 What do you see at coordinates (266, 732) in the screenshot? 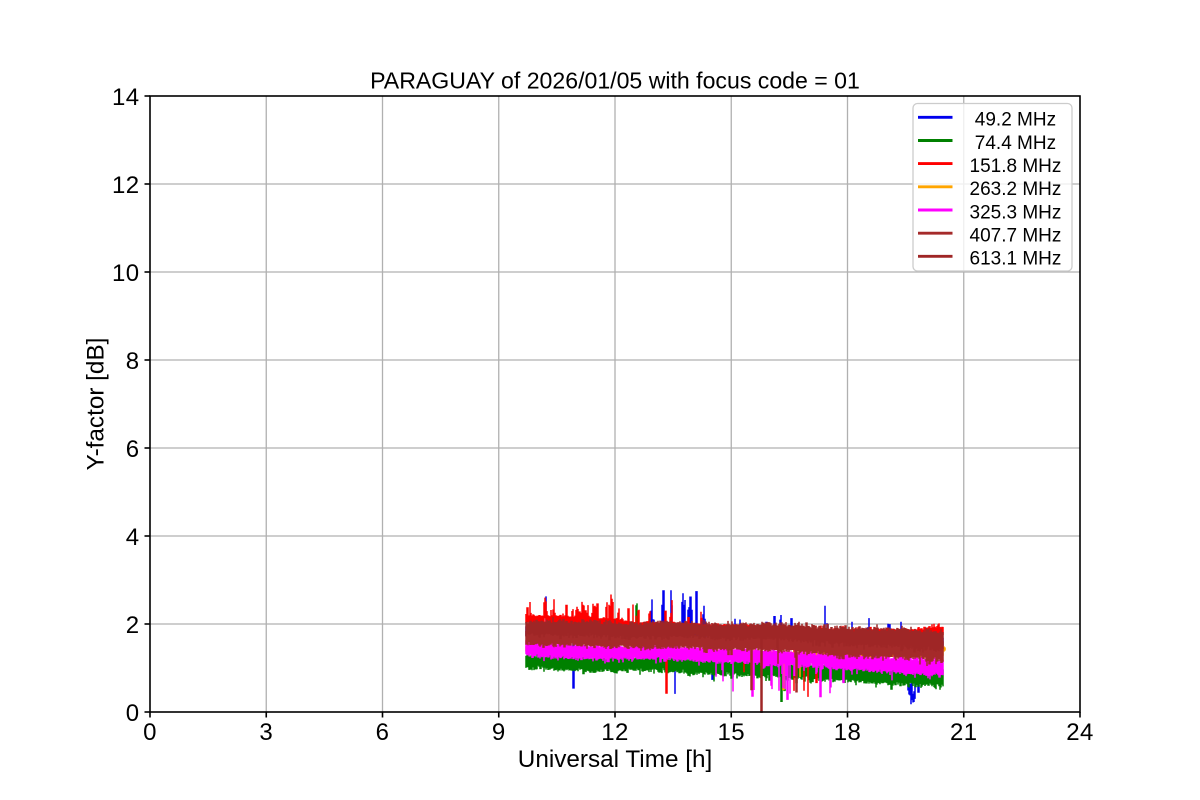
I see `svg-text: 3` at bounding box center [266, 732].